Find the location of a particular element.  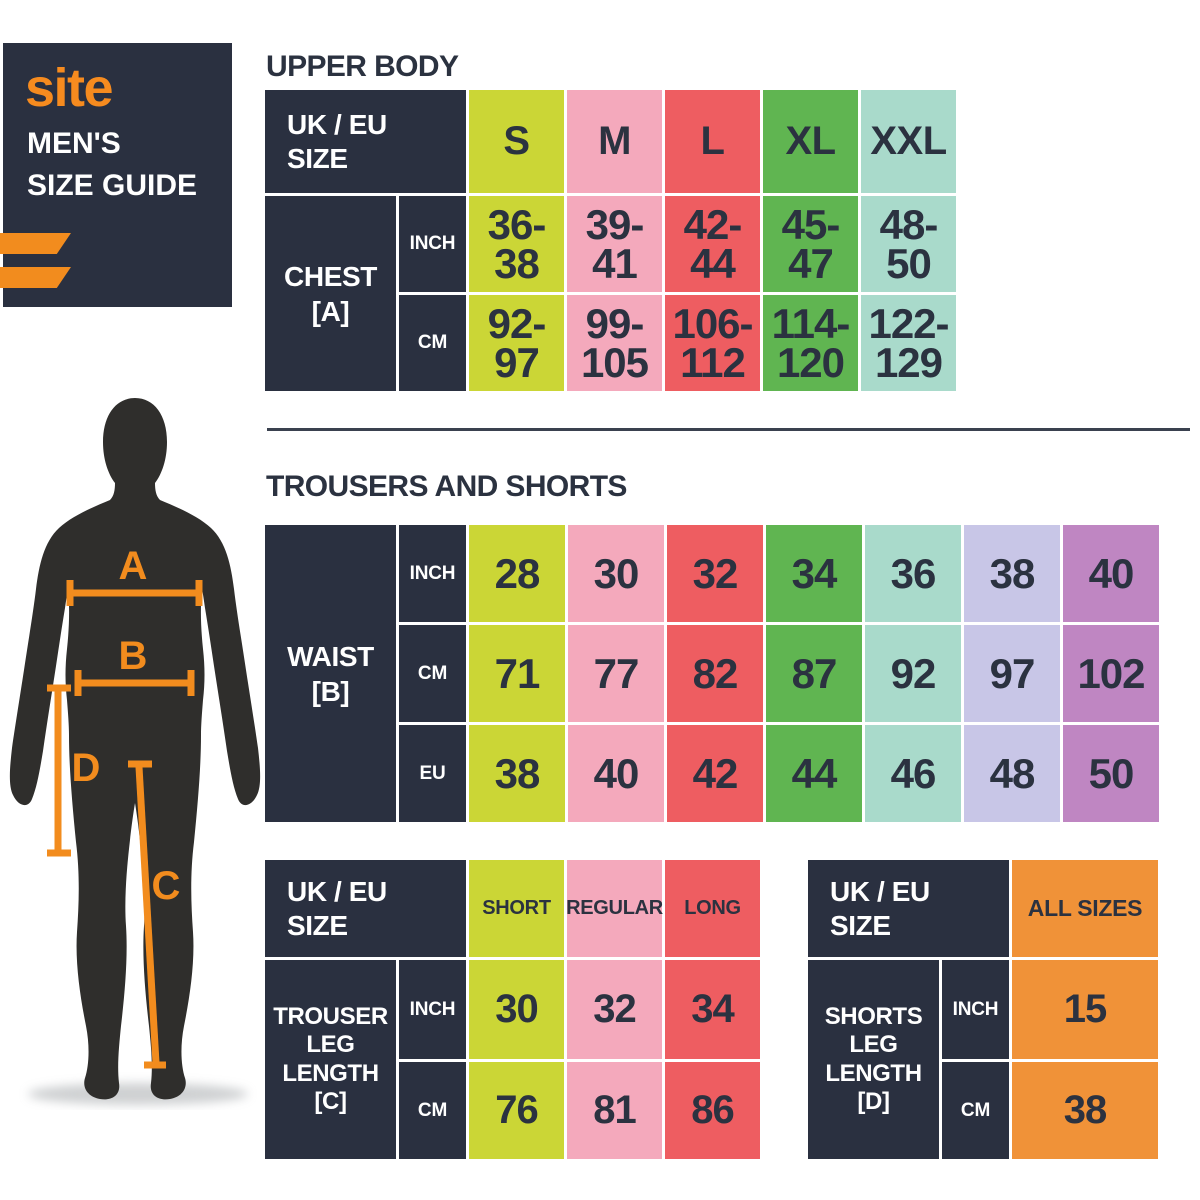

waist-inch-36: 36 is located at coordinates (913, 573).